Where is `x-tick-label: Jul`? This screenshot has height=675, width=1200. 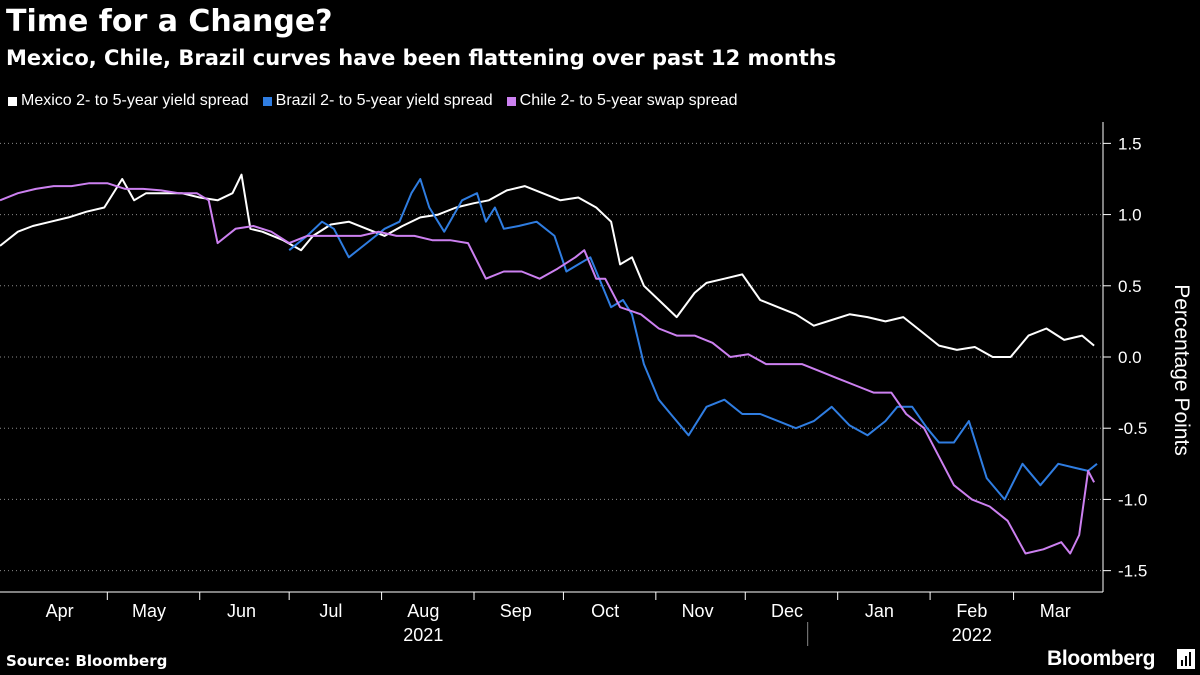 x-tick-label: Jul is located at coordinates (330, 611).